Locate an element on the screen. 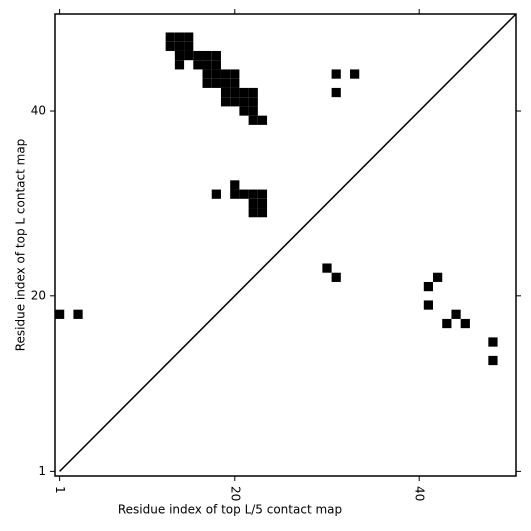  y-tick-label: 40 is located at coordinates (38, 111).